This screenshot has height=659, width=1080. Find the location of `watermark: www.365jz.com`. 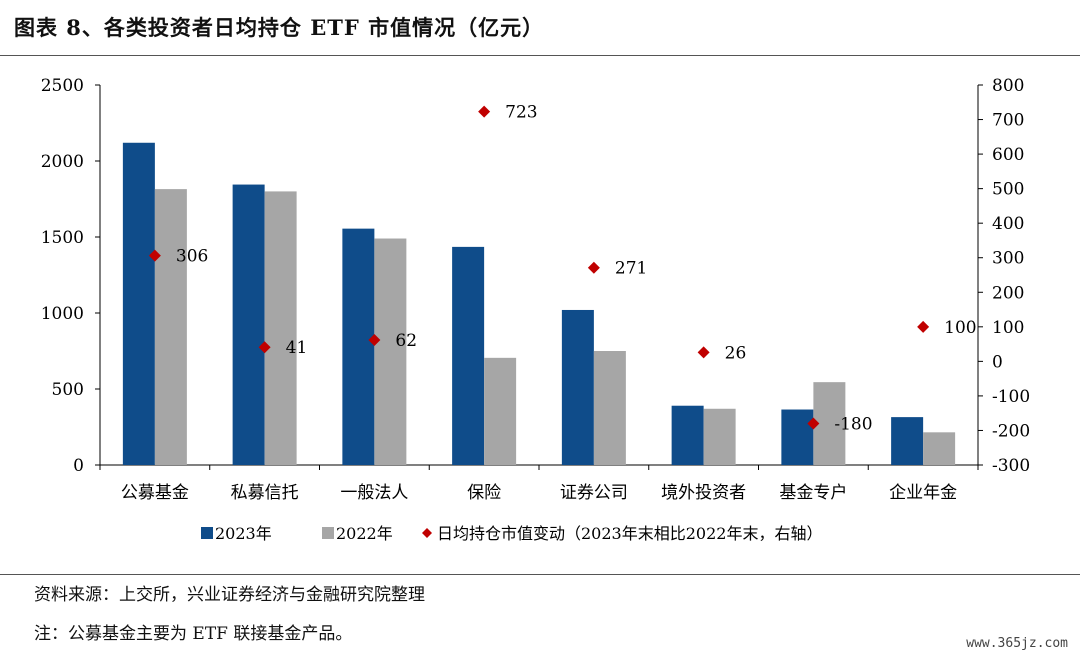

watermark: www.365jz.com is located at coordinates (1017, 643).